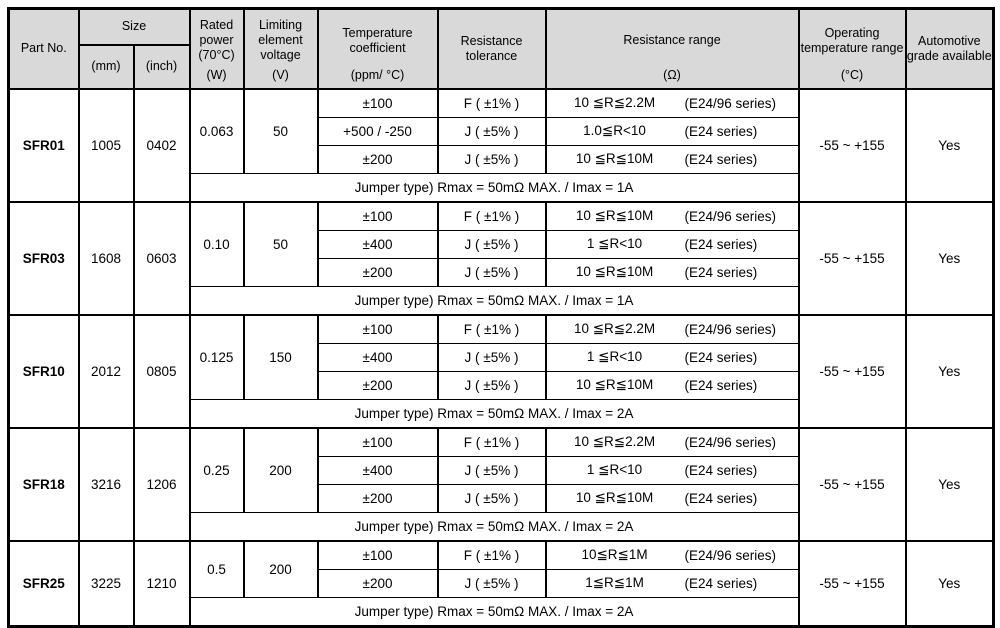 This screenshot has height=628, width=1000. I want to click on temp-coefficient-cell: +500 / -250, so click(377, 131).